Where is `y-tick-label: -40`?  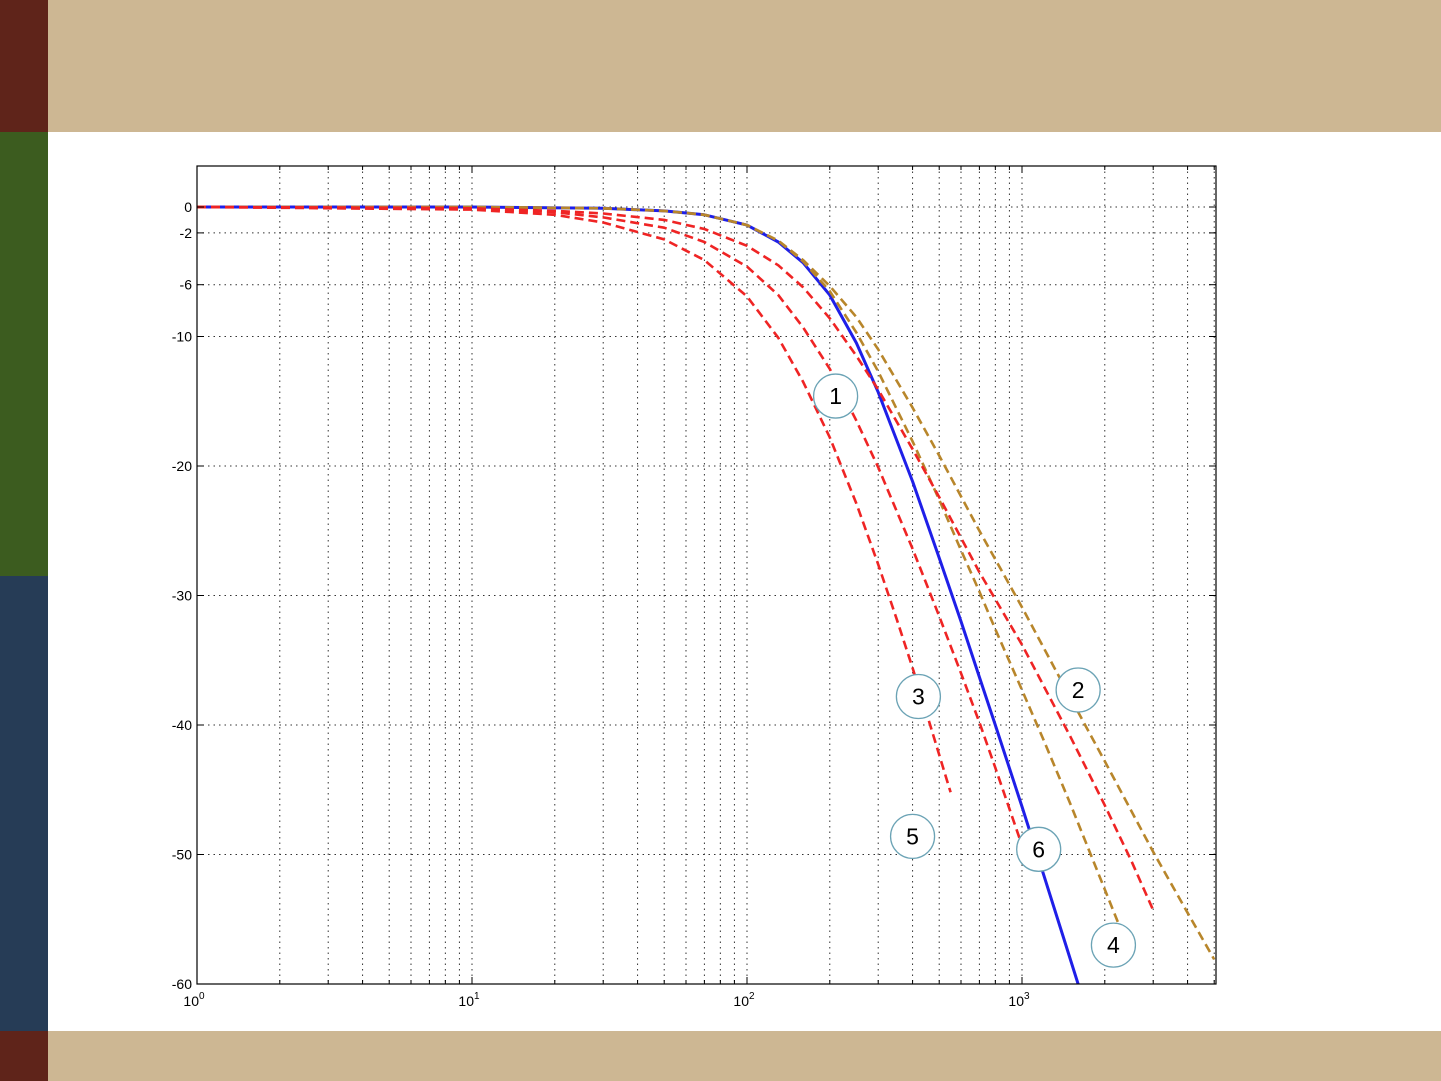
y-tick-label: -40 is located at coordinates (182, 725).